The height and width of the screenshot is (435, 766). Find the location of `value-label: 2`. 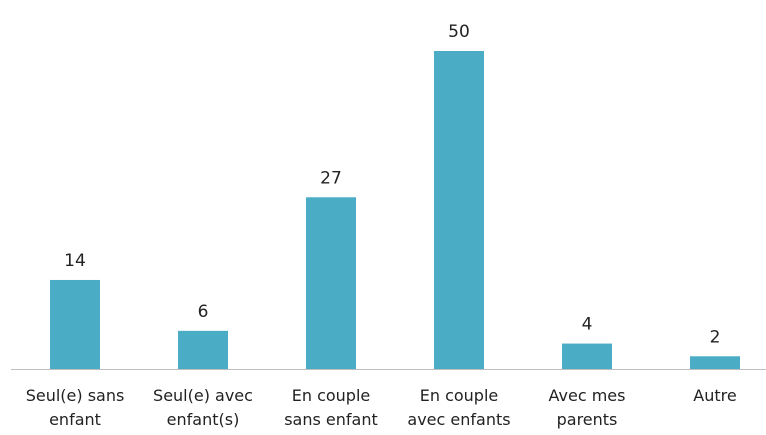

value-label: 2 is located at coordinates (715, 337).